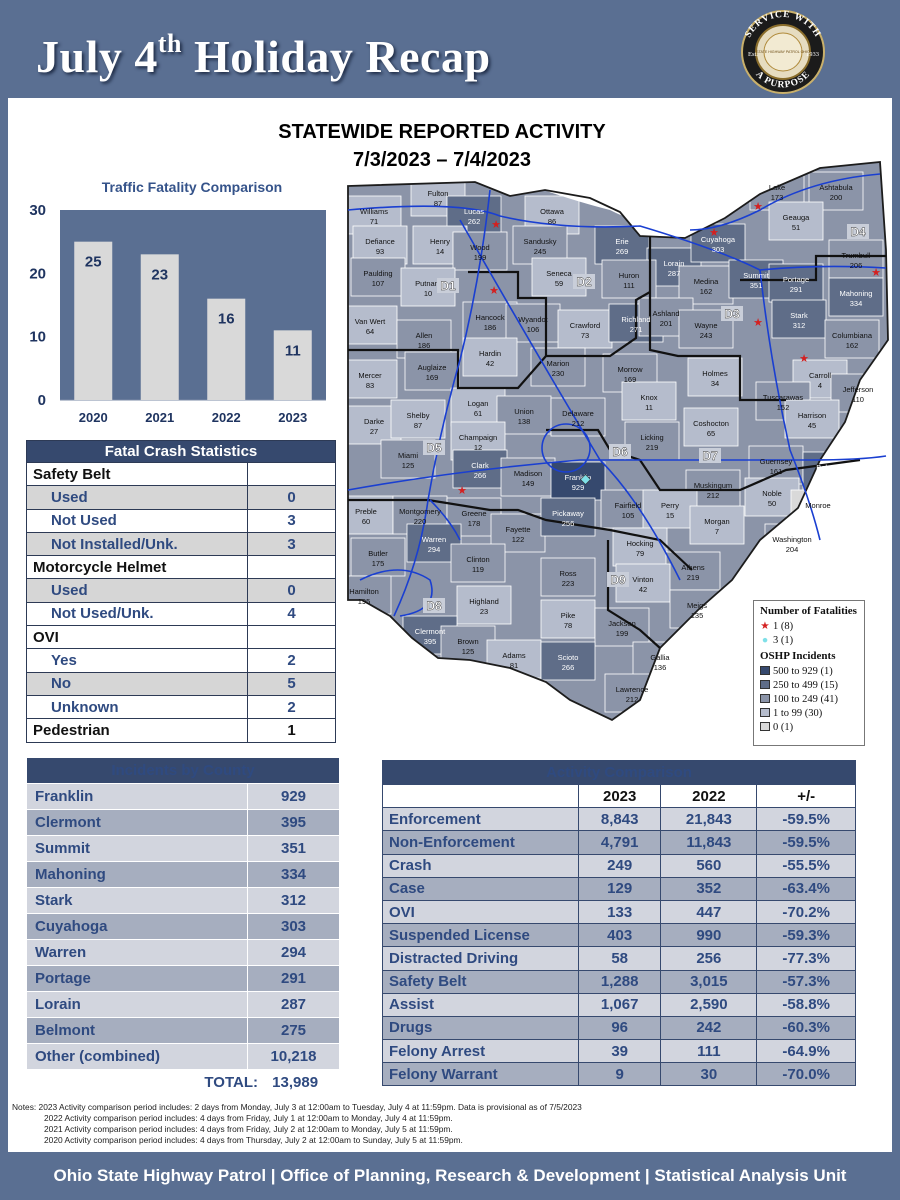  I want to click on activity-row: Assist 1,067 2,590 -58.8%, so click(619, 1004).